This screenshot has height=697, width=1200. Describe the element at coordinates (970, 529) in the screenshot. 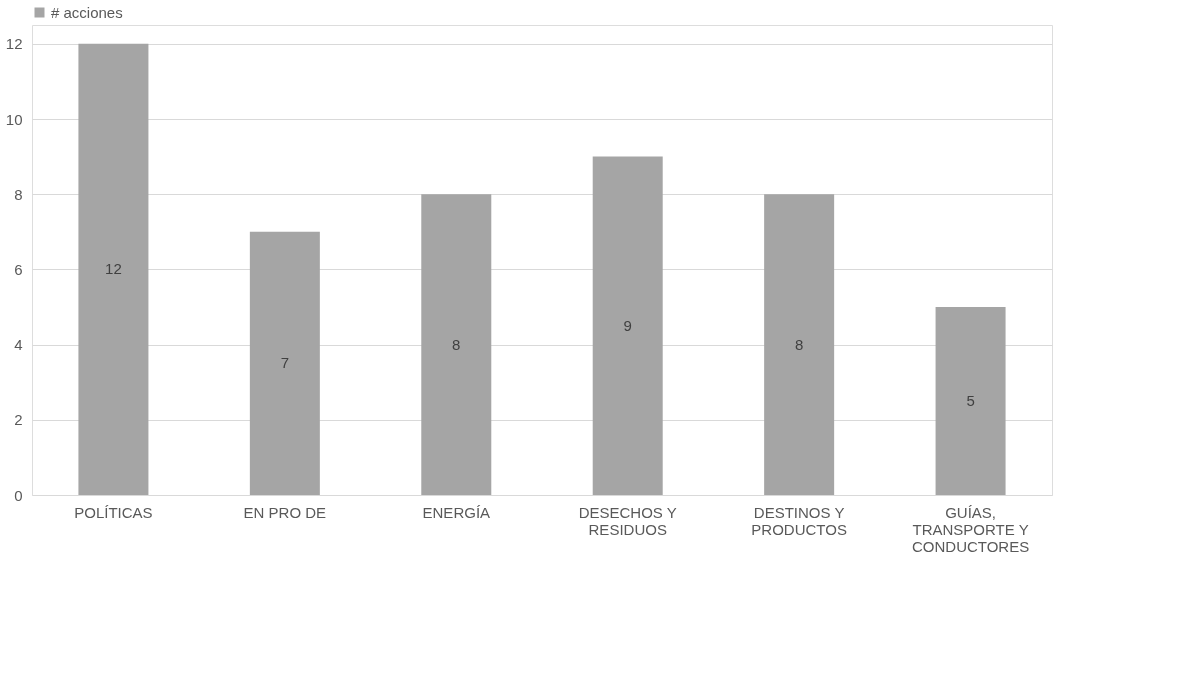

I see `x-tick-label: GUÍAS, TRANSPORTE Y CONDUCTORES` at that location.